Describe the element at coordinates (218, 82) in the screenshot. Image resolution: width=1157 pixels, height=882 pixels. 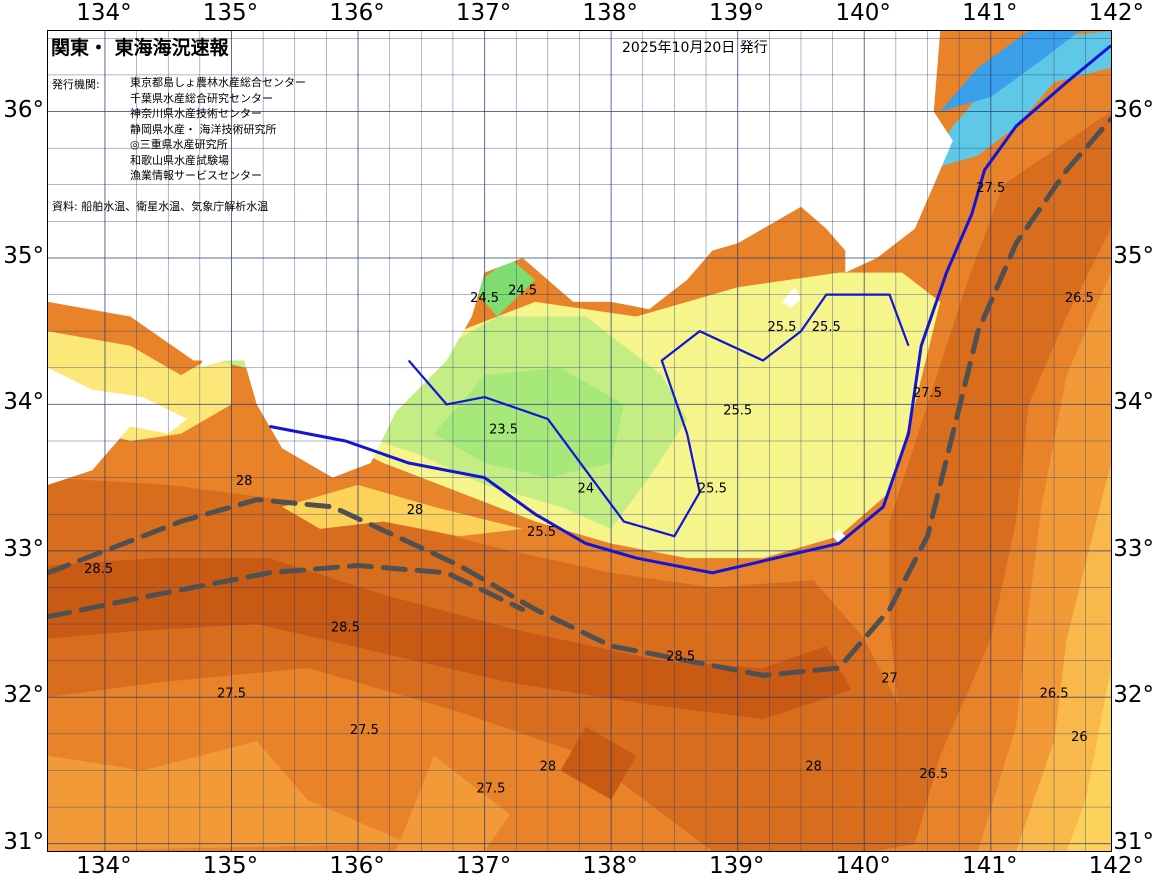
I see `issuer-item: 東京都島しょ農林水産総合センター` at that location.